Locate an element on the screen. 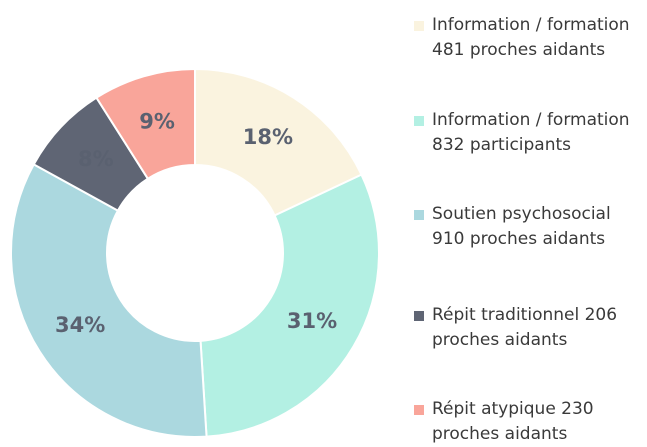 This screenshot has width=647, height=447. legend-item: Soutien psychosocial 910 proches aidants is located at coordinates (526, 227).